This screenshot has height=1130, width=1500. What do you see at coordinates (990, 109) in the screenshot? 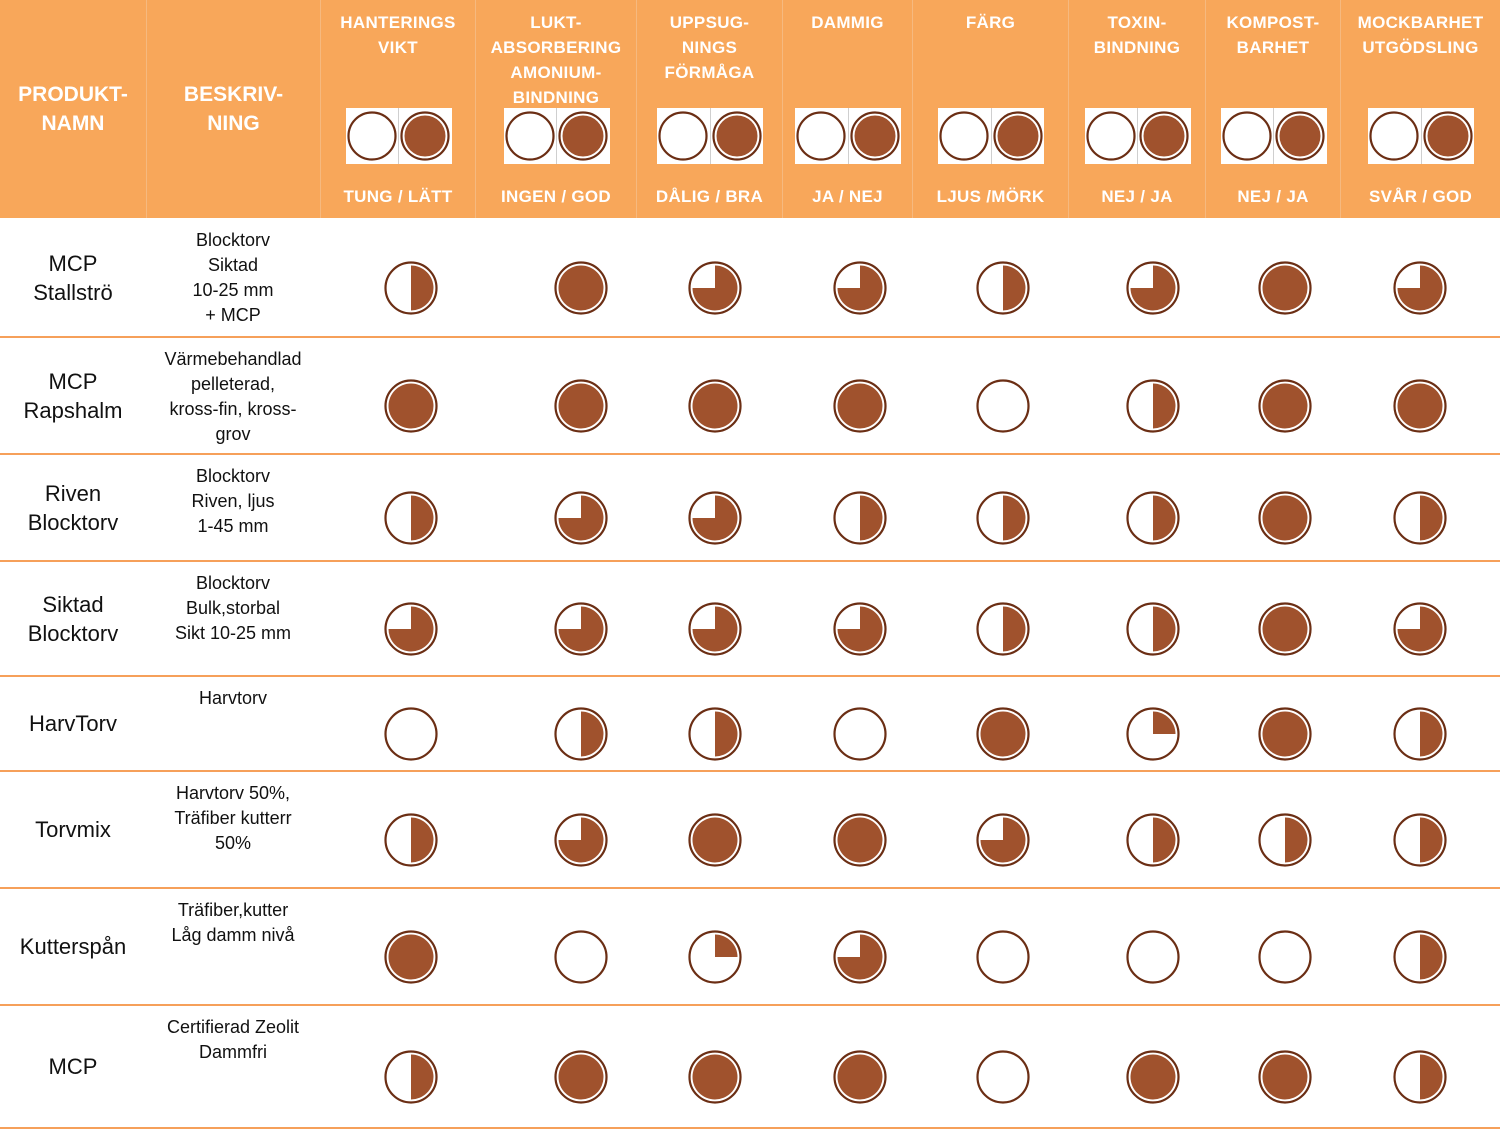
I see `column-header: FÄRG LJUS /MÖRK` at bounding box center [990, 109].